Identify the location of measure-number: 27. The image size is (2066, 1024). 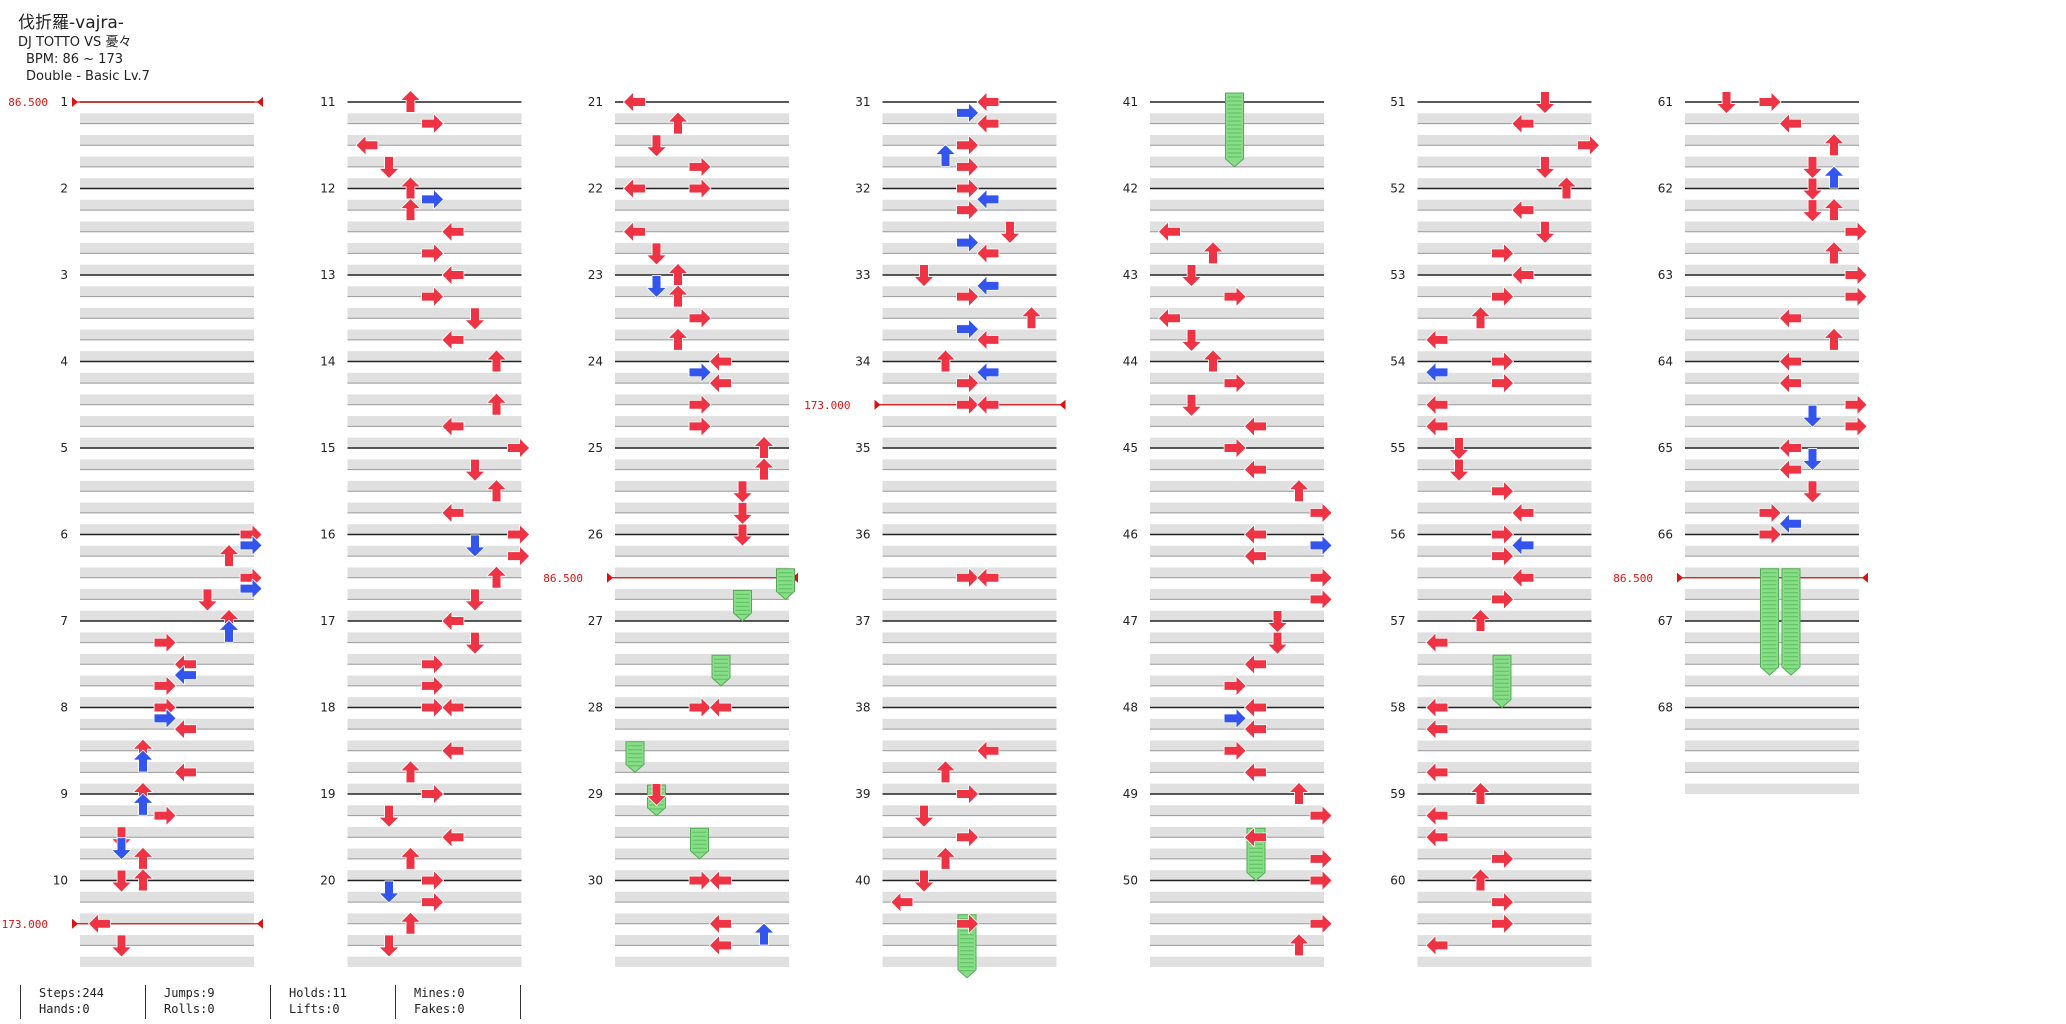
(595, 621).